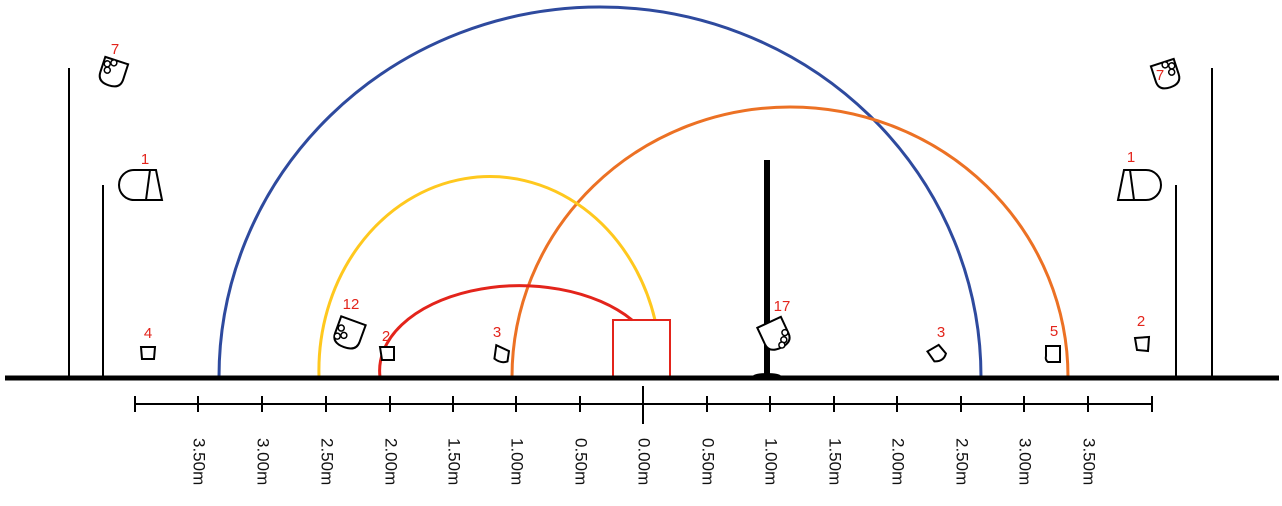  Describe the element at coordinates (505, 331) in the screenshot. I see `red-coverage-arc` at that location.